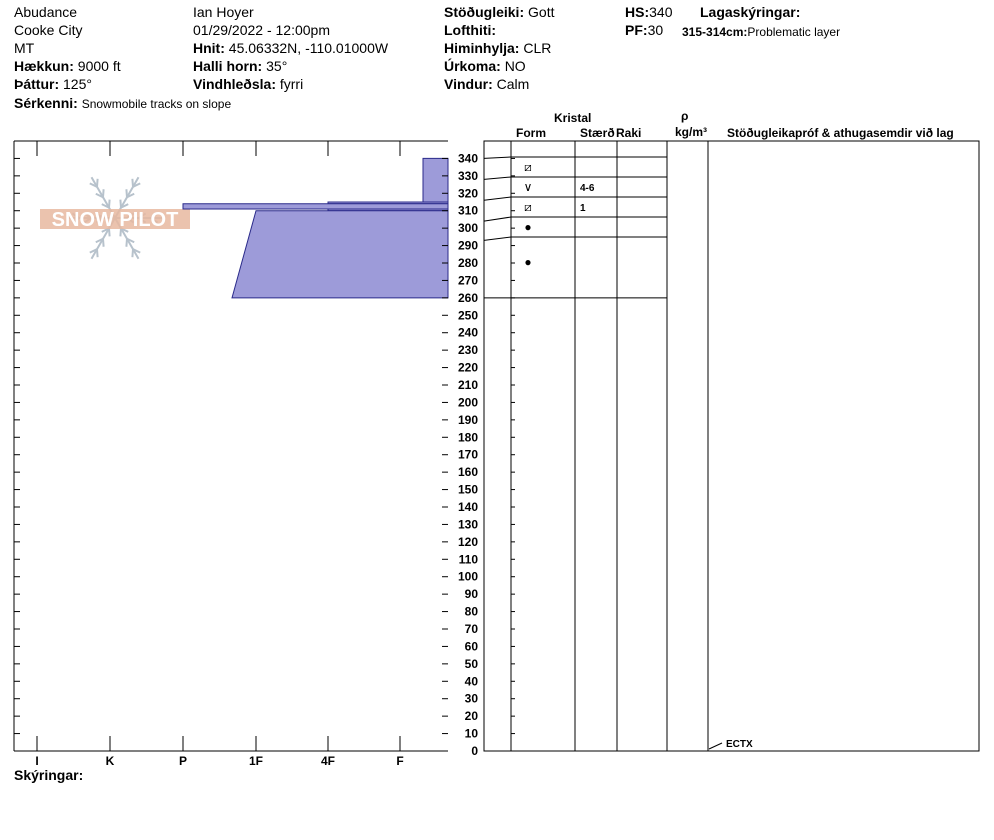 Image resolution: width=994 pixels, height=840 pixels. What do you see at coordinates (531, 133) in the screenshot?
I see `col-form: Form` at bounding box center [531, 133].